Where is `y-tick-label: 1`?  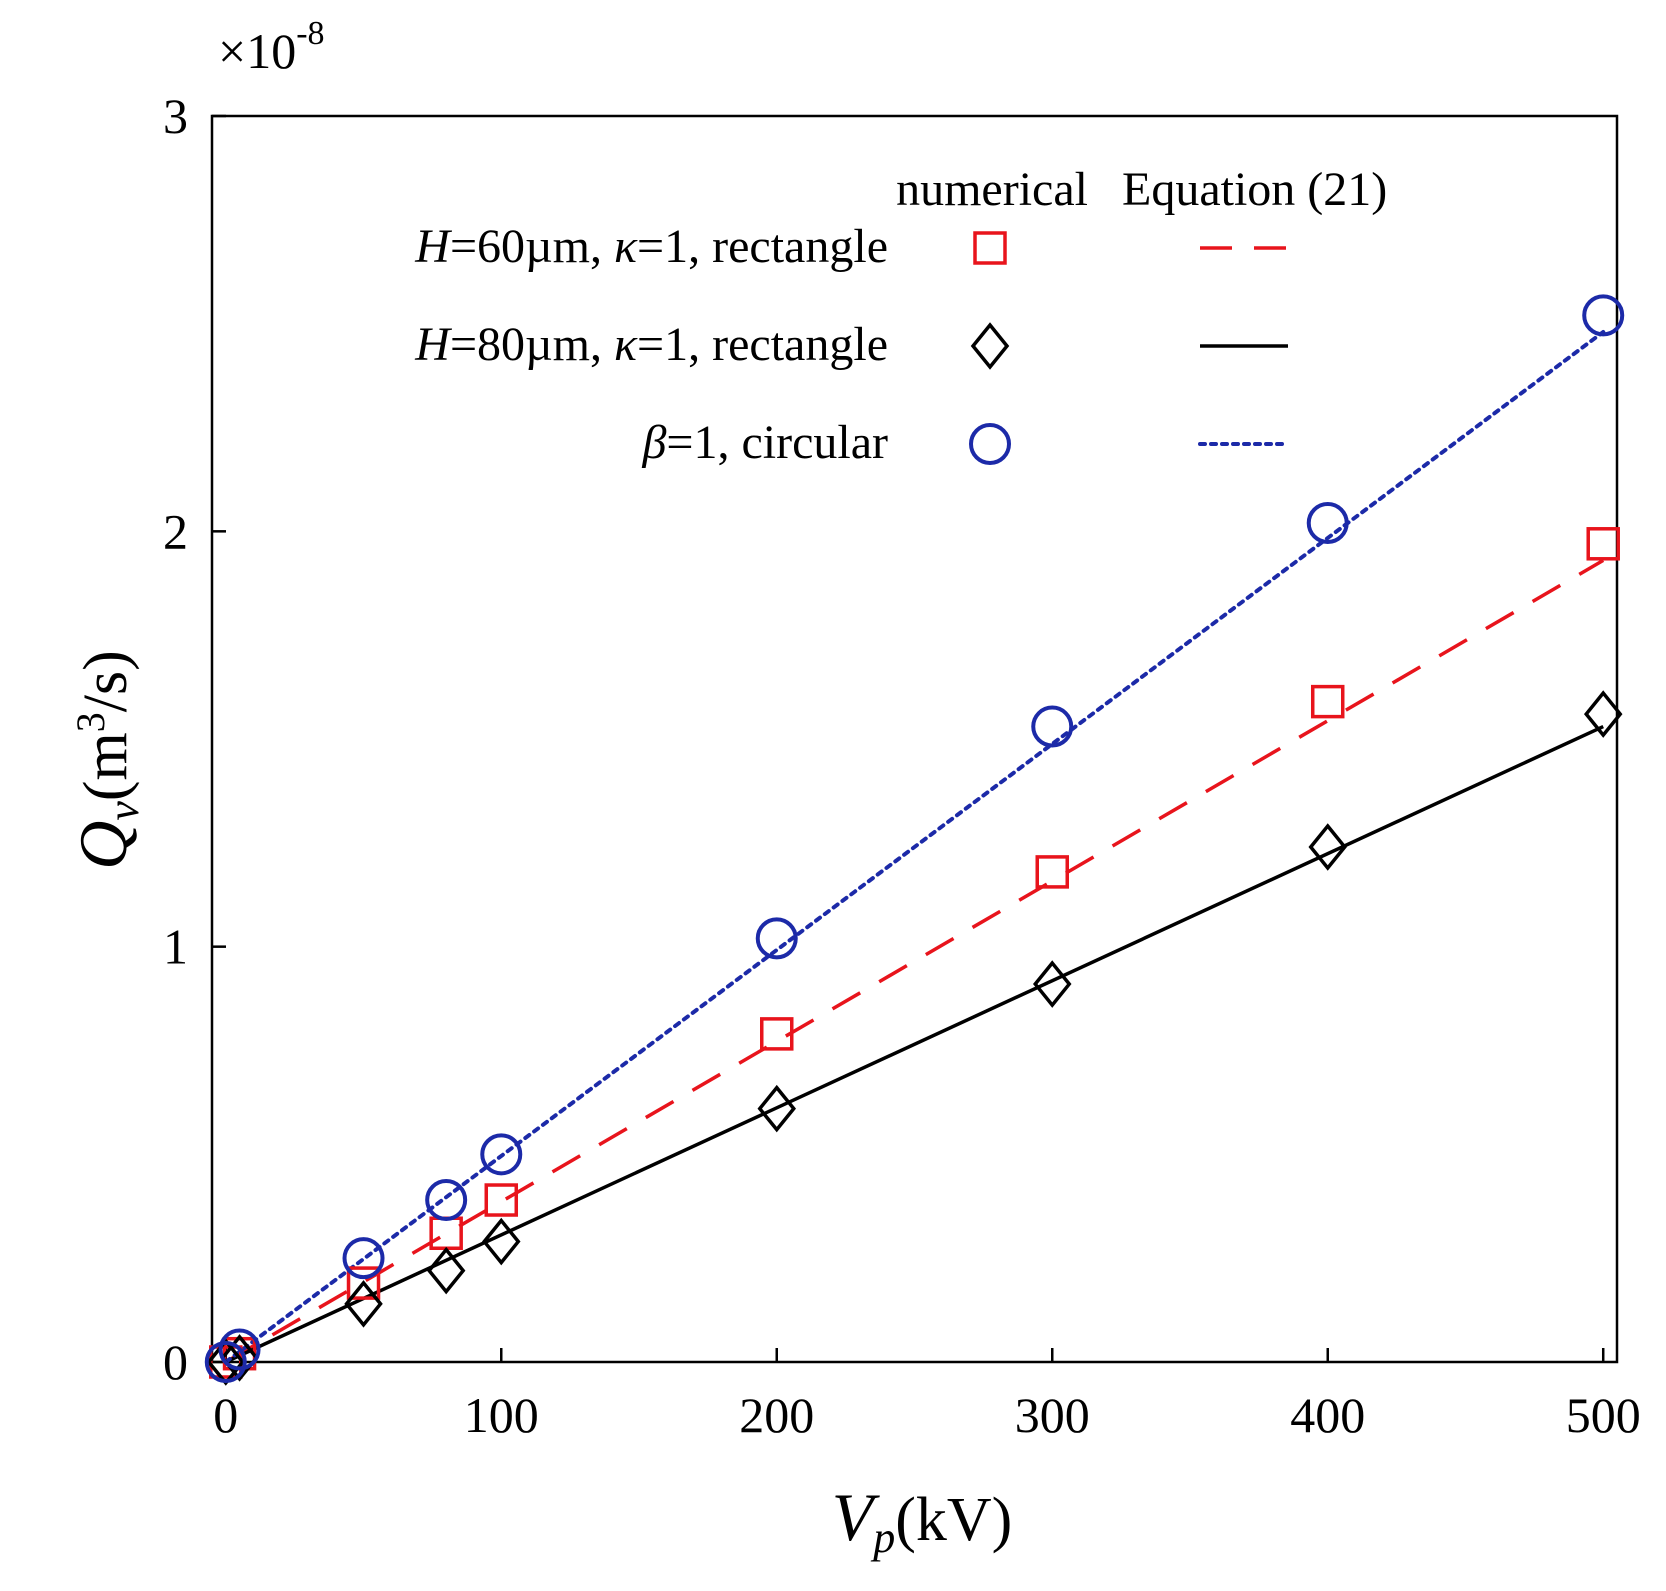
y-tick-label: 1 is located at coordinates (175, 947).